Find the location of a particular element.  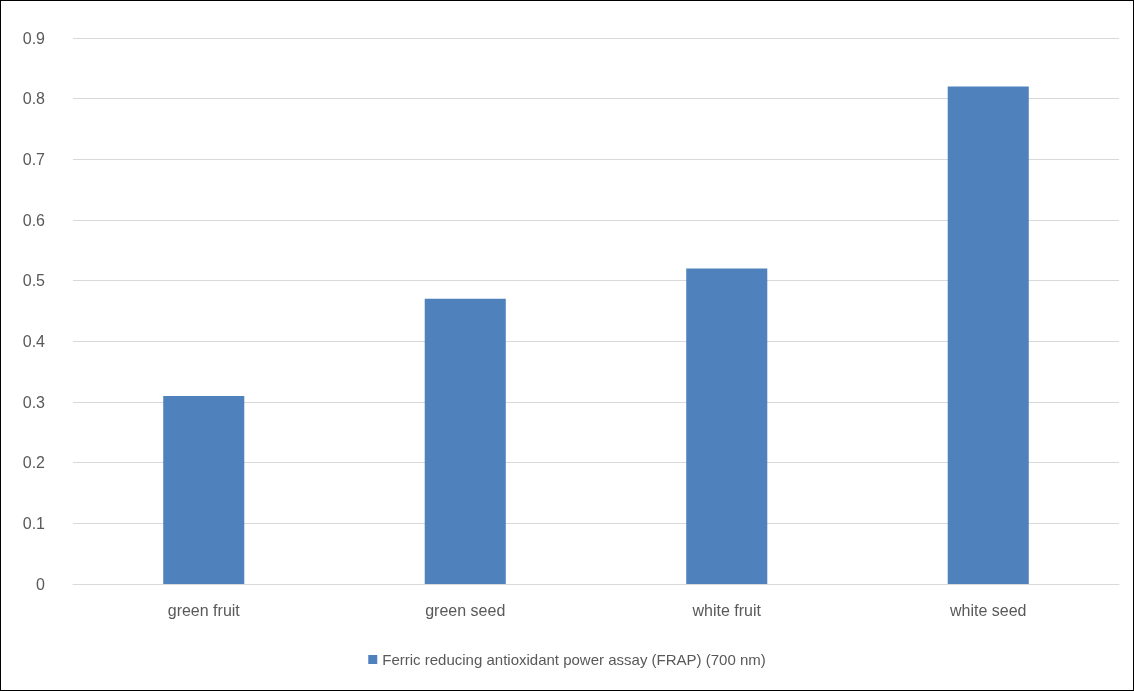

y-tick-label: 0.6 is located at coordinates (34, 220).